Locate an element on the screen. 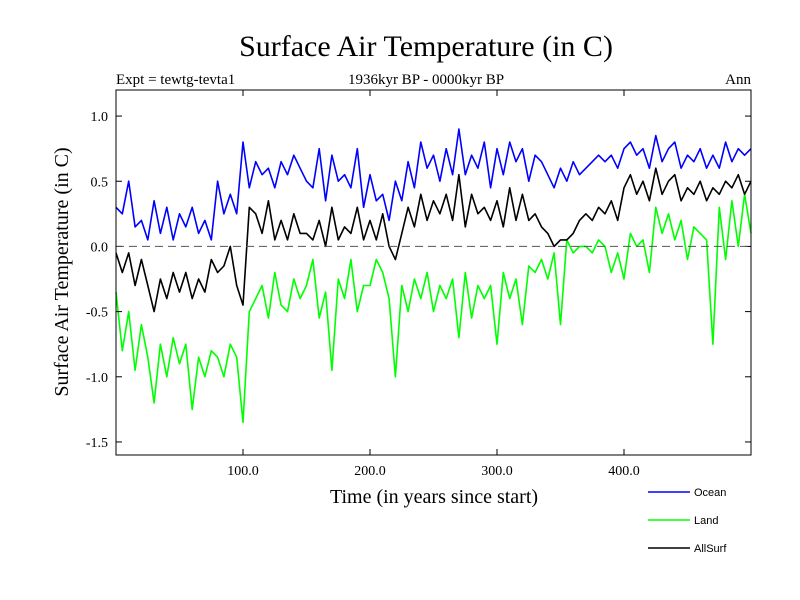 Image resolution: width=800 pixels, height=600 pixels. chart-title: Surface Air Temperature (in C) is located at coordinates (426, 46).